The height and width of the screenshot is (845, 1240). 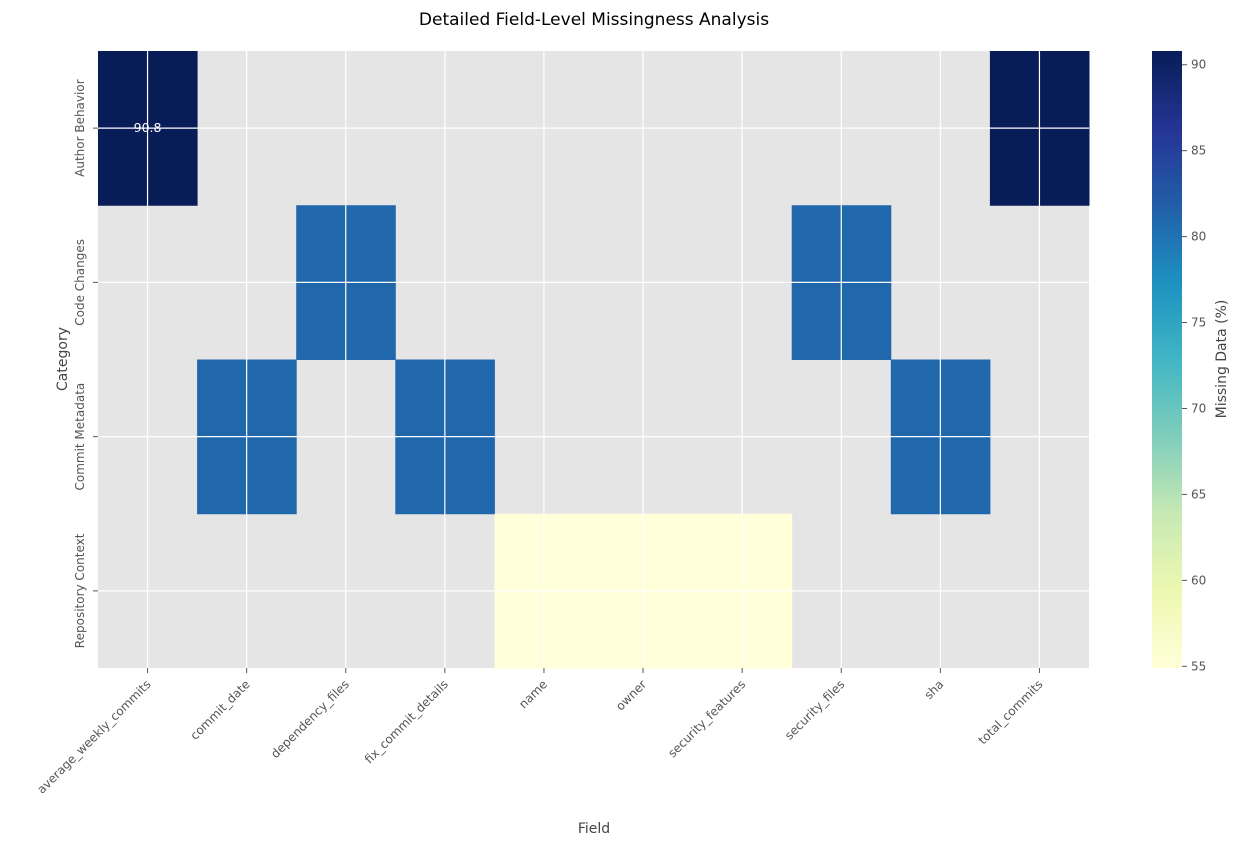 I want to click on x-tick-label: average_weekly_commits, so click(x=93, y=736).